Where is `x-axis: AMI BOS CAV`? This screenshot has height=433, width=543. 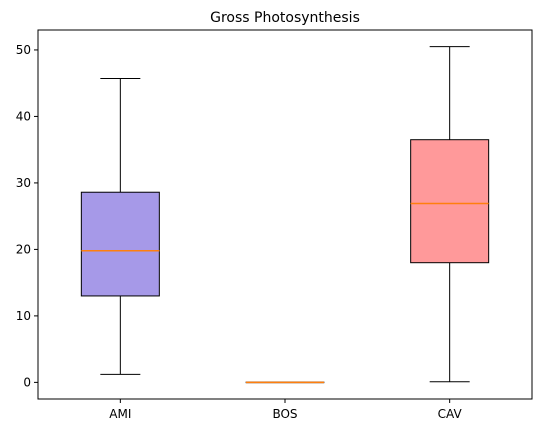
x-axis: AMI BOS CAV is located at coordinates (285, 410).